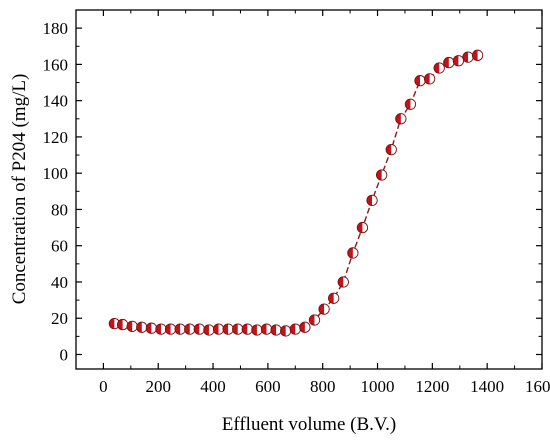 The width and height of the screenshot is (550, 447). What do you see at coordinates (59, 318) in the screenshot?
I see `y-tick-label: 20` at bounding box center [59, 318].